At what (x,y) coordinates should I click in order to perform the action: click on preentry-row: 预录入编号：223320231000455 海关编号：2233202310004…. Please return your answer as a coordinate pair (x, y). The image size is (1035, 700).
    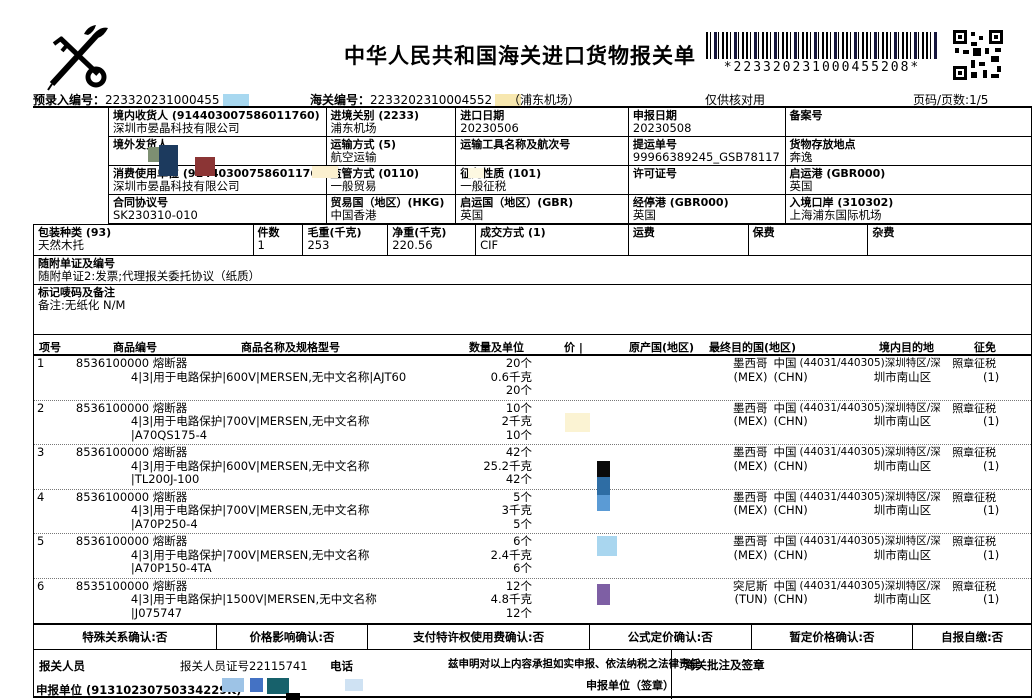
    Looking at the image, I should click on (517, 99).